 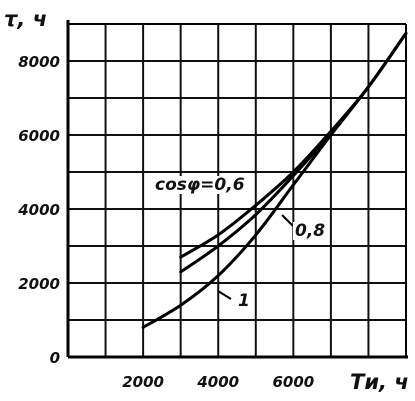 I want to click on series-label-cosphi-0-6: cosφ=0,6, so click(x=200, y=185).